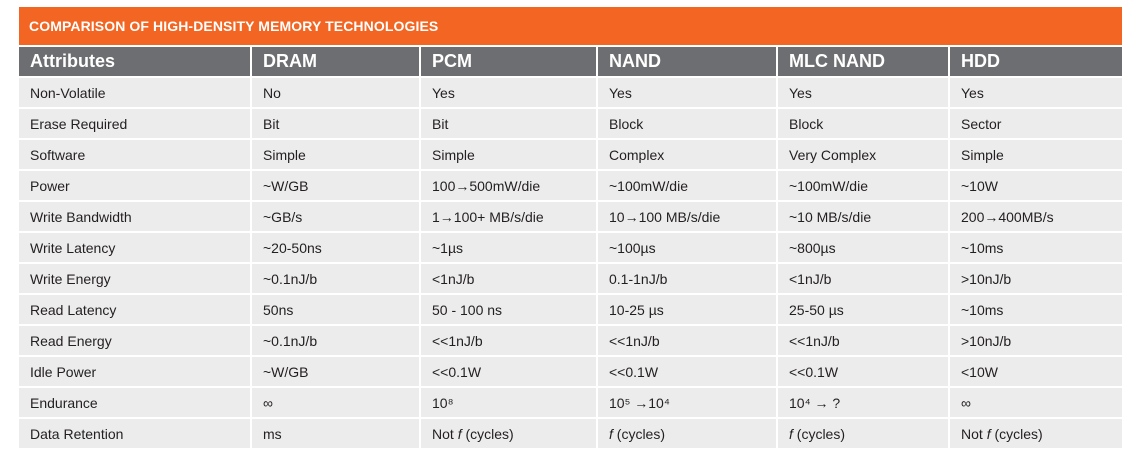  I want to click on row-attribute-label: Non-Volatile, so click(134, 91).